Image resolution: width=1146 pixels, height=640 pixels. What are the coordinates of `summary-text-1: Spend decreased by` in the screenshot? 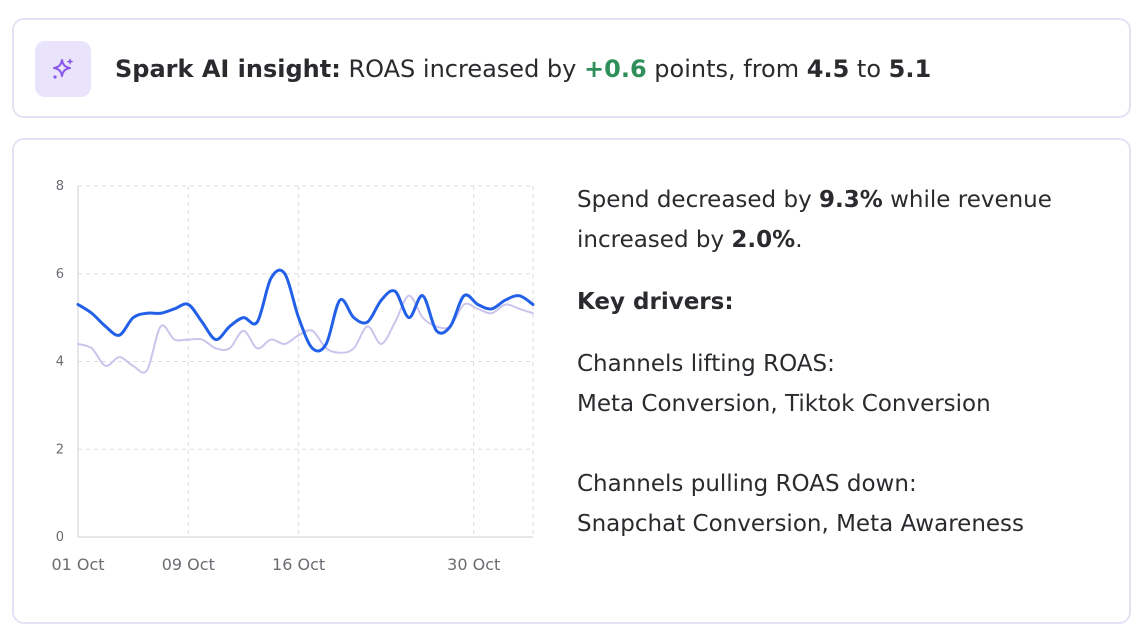 It's located at (694, 200).